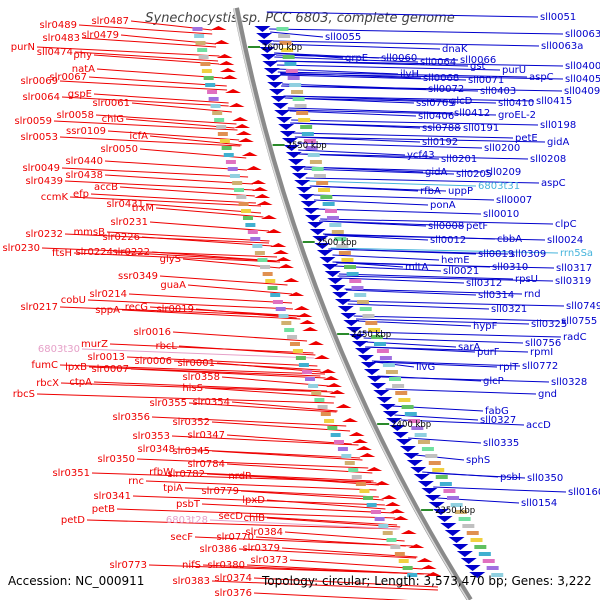 The width and height of the screenshot is (600, 600). What do you see at coordinates (206, 464) in the screenshot?
I see `gene-label-left: slr0784` at bounding box center [206, 464].